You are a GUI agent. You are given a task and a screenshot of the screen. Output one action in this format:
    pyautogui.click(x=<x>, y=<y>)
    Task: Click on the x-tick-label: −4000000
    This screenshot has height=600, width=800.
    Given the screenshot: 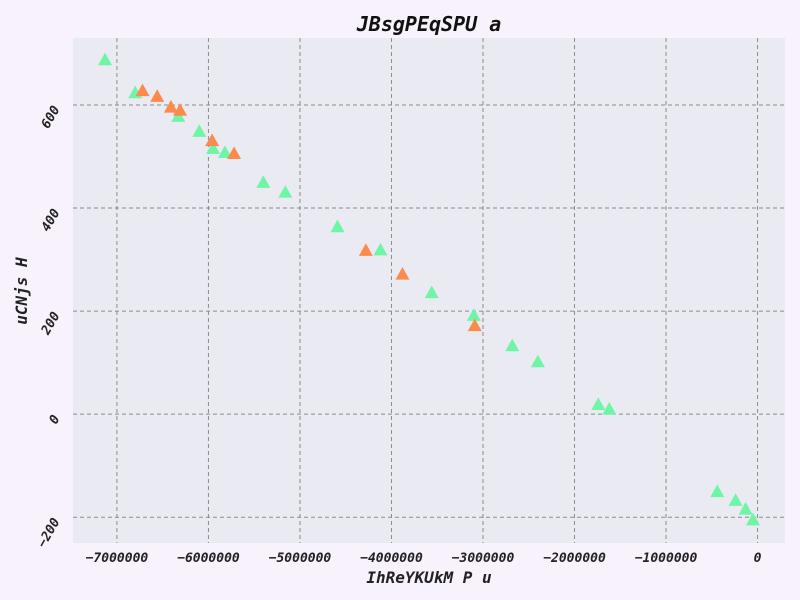 What is the action you would take?
    pyautogui.click(x=391, y=558)
    